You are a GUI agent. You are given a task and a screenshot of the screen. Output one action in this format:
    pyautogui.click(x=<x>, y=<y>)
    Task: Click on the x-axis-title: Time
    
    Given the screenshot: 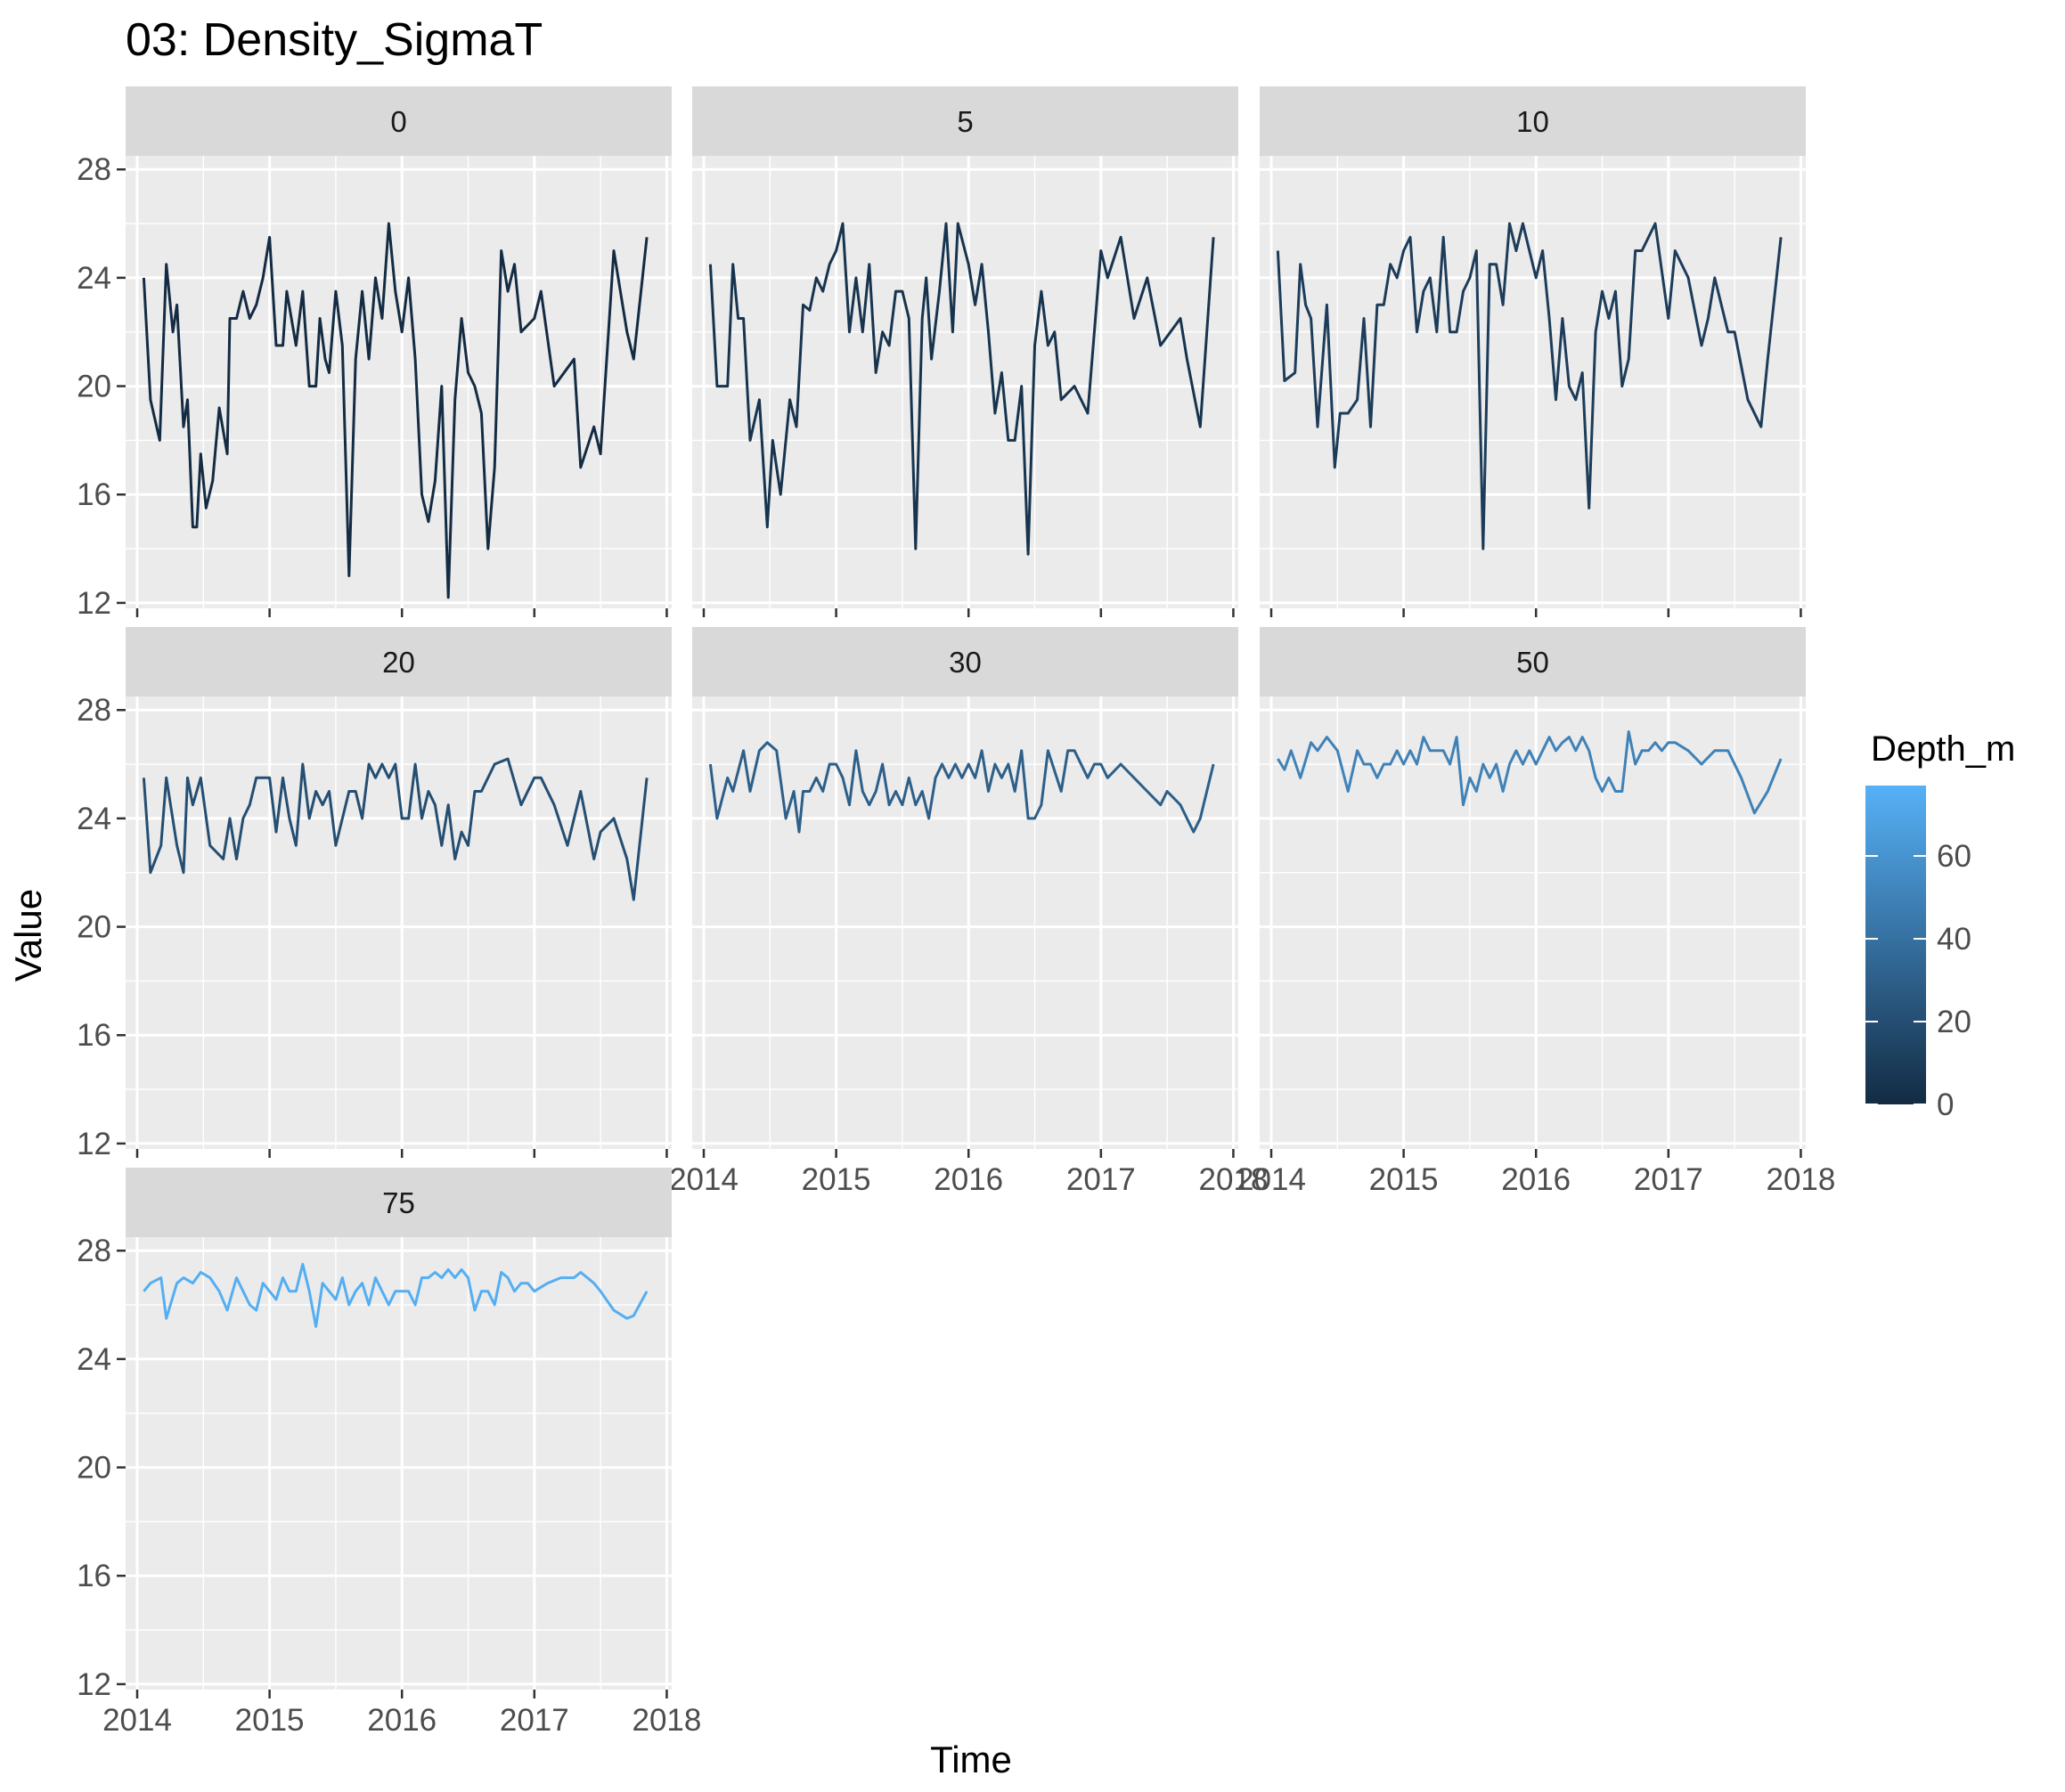 What is the action you would take?
    pyautogui.click(x=971, y=1760)
    